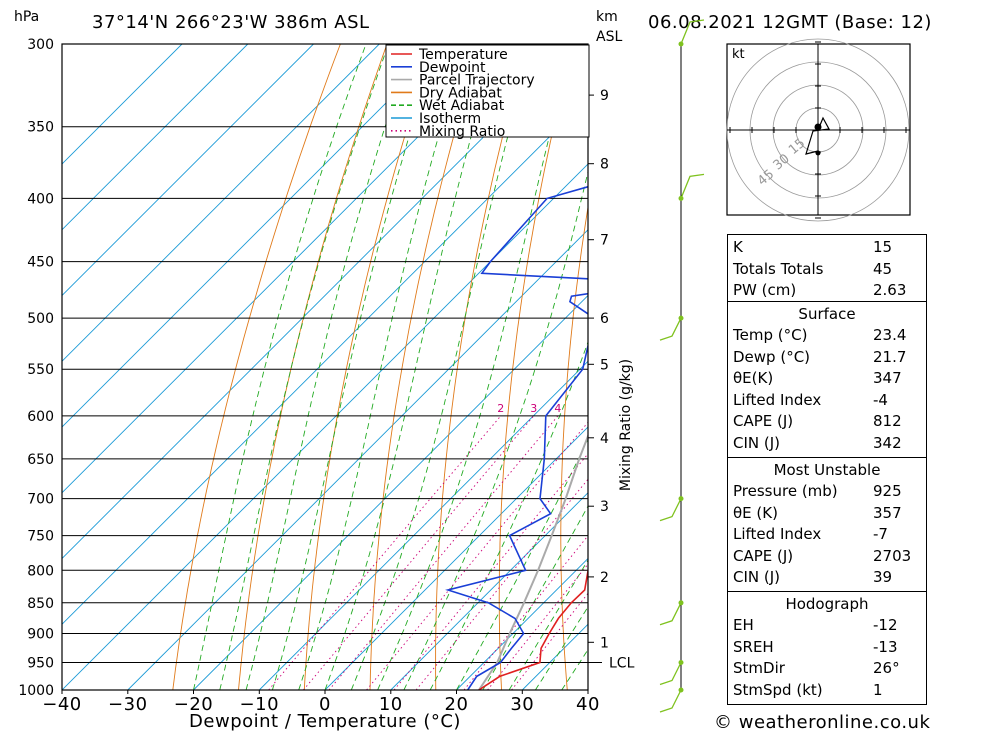 The height and width of the screenshot is (733, 1000). What do you see at coordinates (40, 128) in the screenshot?
I see `pressure-tick-label: 350` at bounding box center [40, 128].